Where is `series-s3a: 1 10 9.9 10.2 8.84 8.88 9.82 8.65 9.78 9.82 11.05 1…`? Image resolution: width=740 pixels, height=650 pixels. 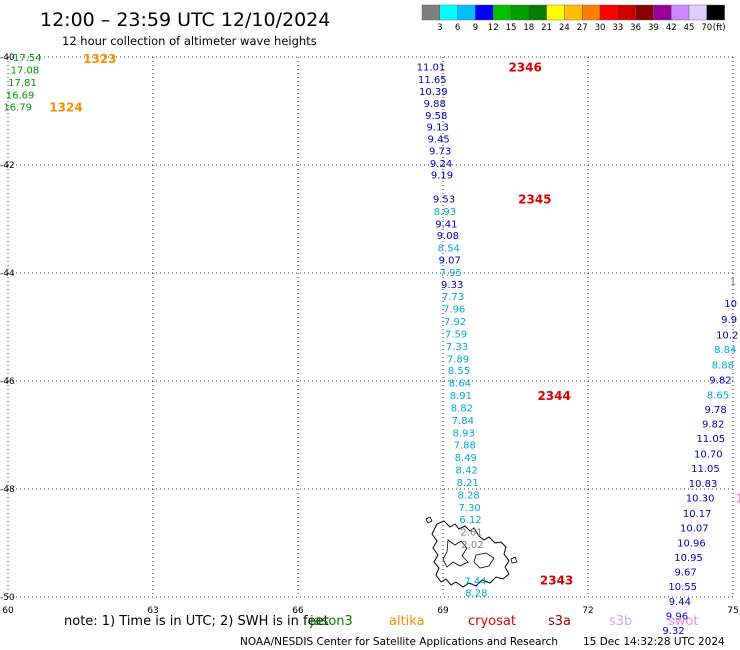 series-s3a: 1 10 9.9 10.2 8.84 8.88 9.82 8.65 9.78 9.82 11.05 1… is located at coordinates (700, 457).